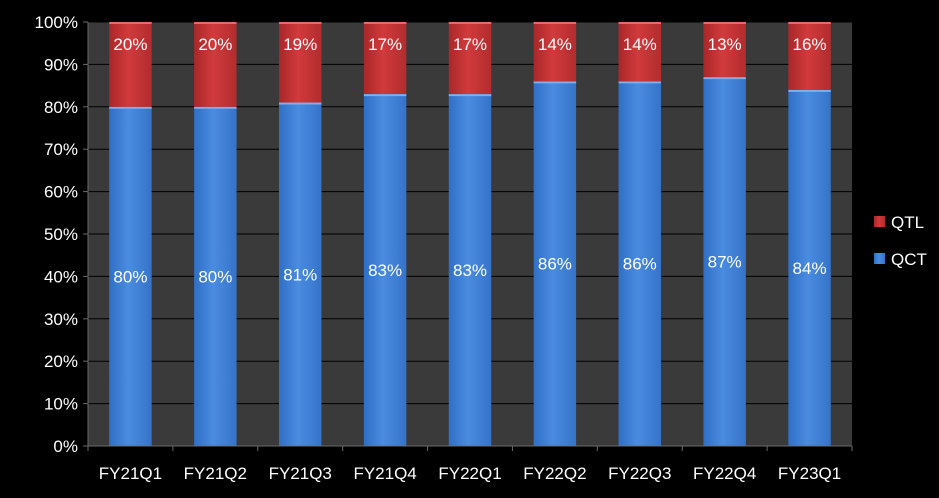 The image size is (939, 498). What do you see at coordinates (384, 473) in the screenshot?
I see `x-tick-label: FY21Q4` at bounding box center [384, 473].